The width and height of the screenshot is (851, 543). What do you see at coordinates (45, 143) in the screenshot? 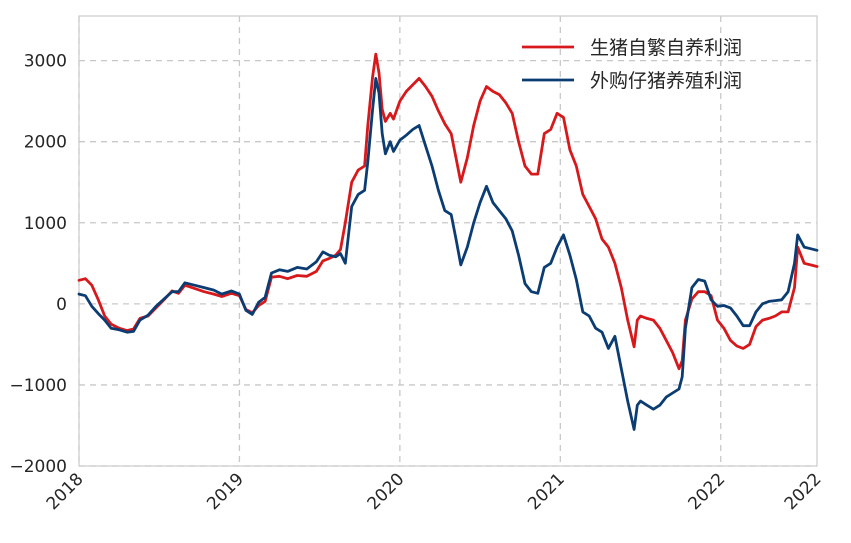
I see `y-tick-label: 2000` at bounding box center [45, 143].